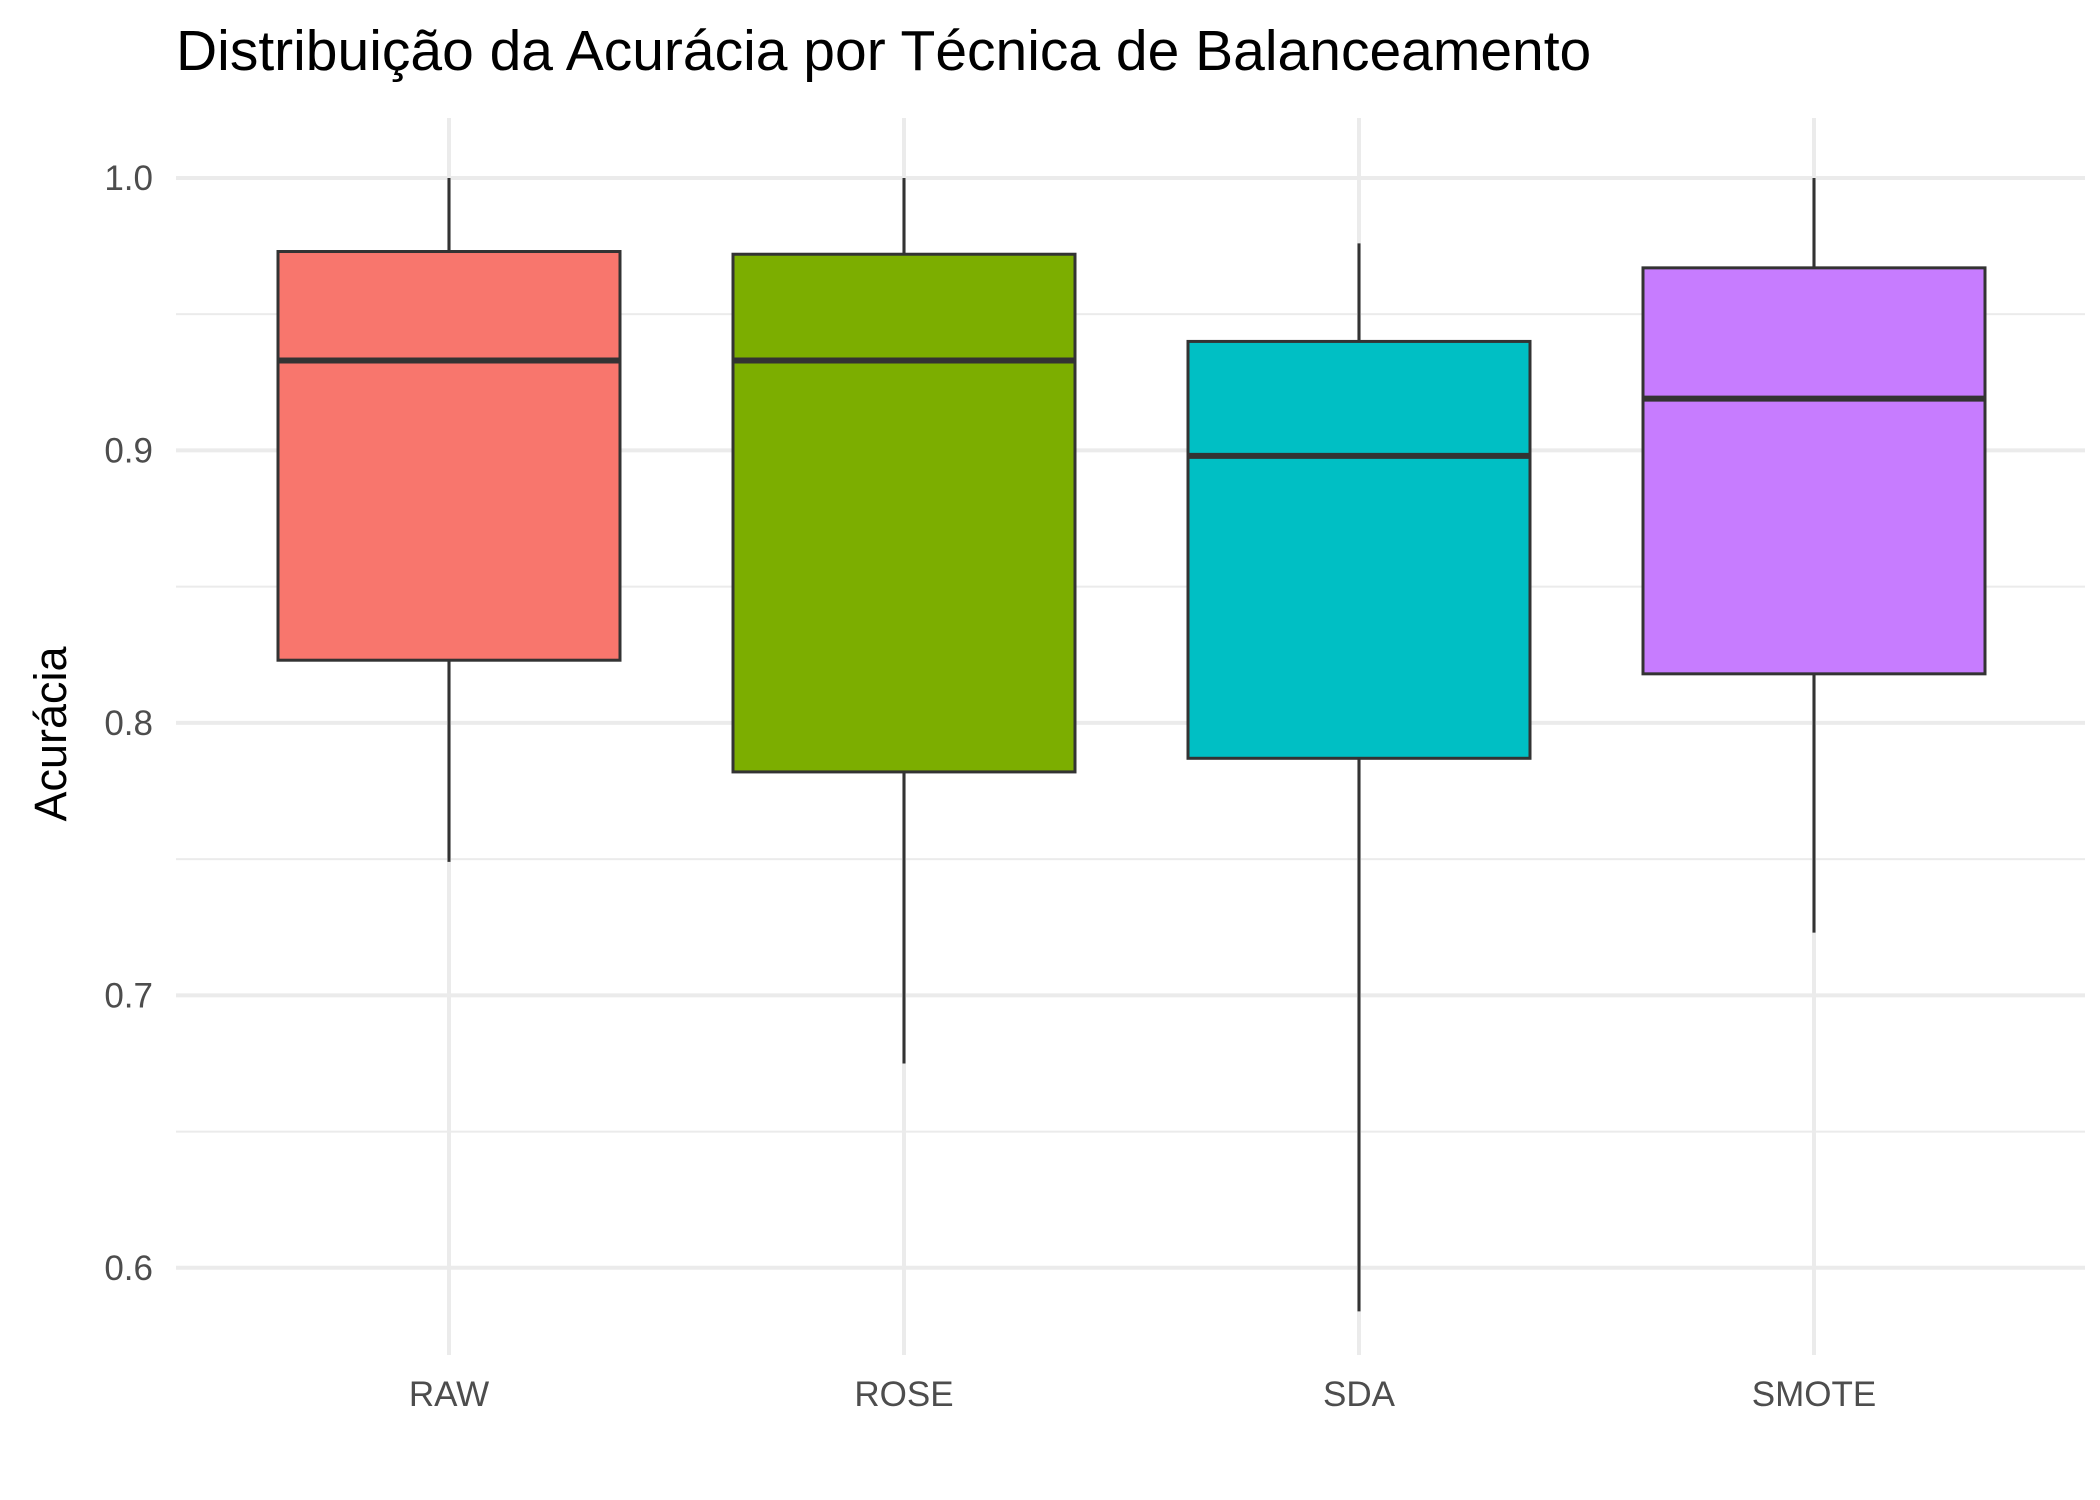 This screenshot has height=1500, width=2100. What do you see at coordinates (904, 513) in the screenshot?
I see `box-rose` at bounding box center [904, 513].